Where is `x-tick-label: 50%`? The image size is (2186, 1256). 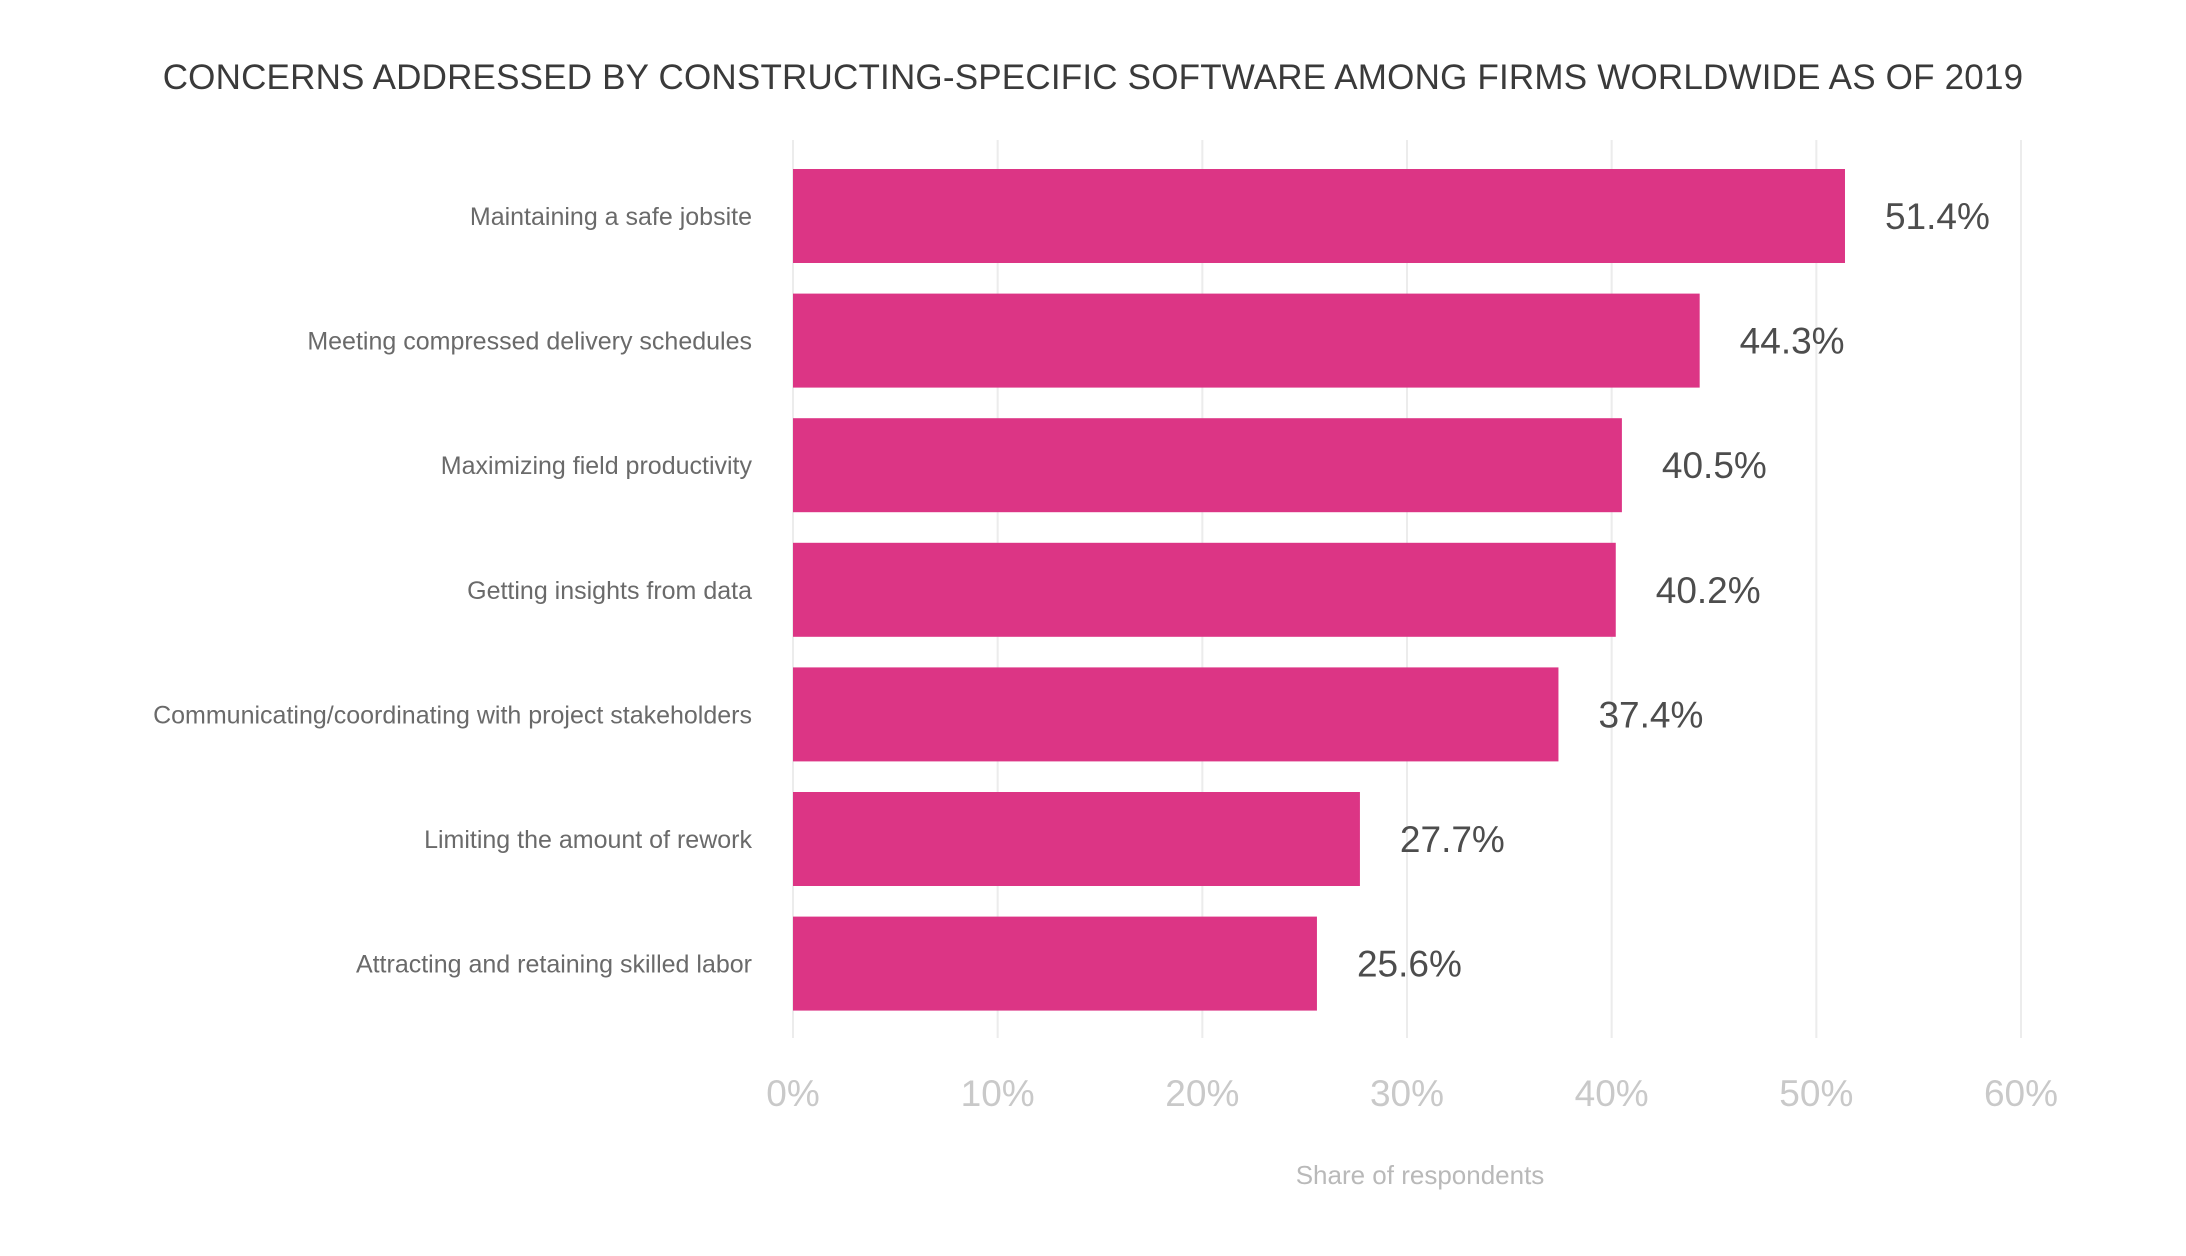
x-tick-label: 50% is located at coordinates (1816, 1093).